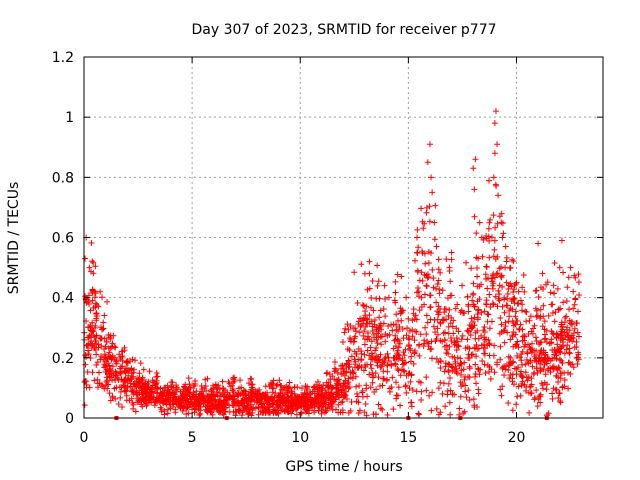 The image size is (640, 480). Describe the element at coordinates (343, 467) in the screenshot. I see `x-axis-label: GPS time / hours` at that location.